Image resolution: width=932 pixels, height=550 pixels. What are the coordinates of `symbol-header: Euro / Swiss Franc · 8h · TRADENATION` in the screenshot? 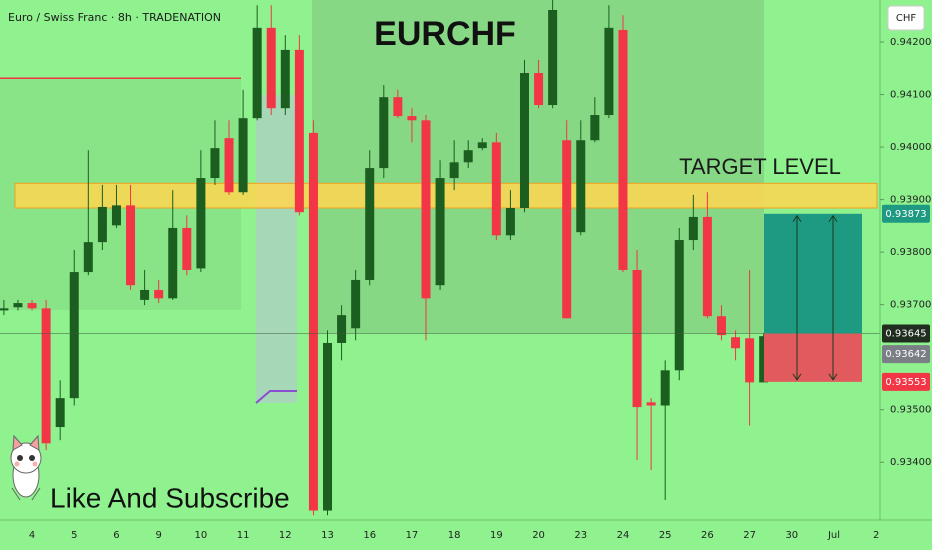 It's located at (114, 17).